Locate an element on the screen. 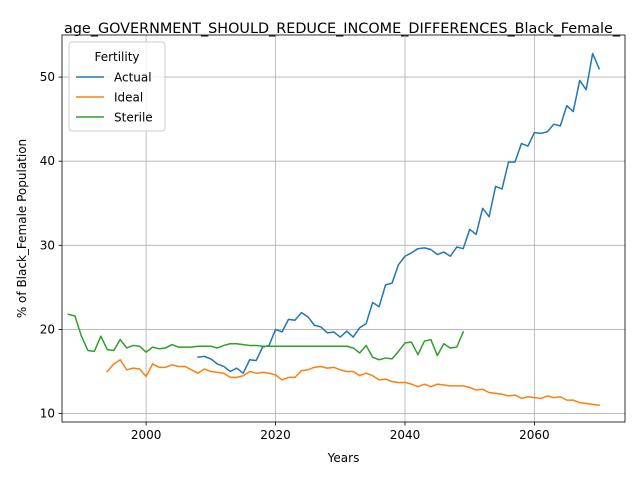 The width and height of the screenshot is (640, 480). series-line-sterile is located at coordinates (266, 337).